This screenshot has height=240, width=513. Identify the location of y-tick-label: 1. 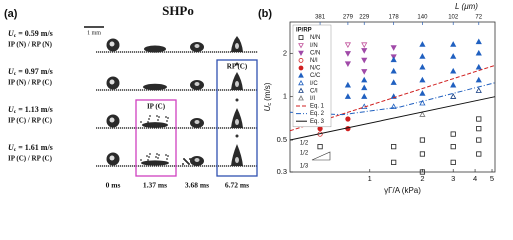
(285, 96).